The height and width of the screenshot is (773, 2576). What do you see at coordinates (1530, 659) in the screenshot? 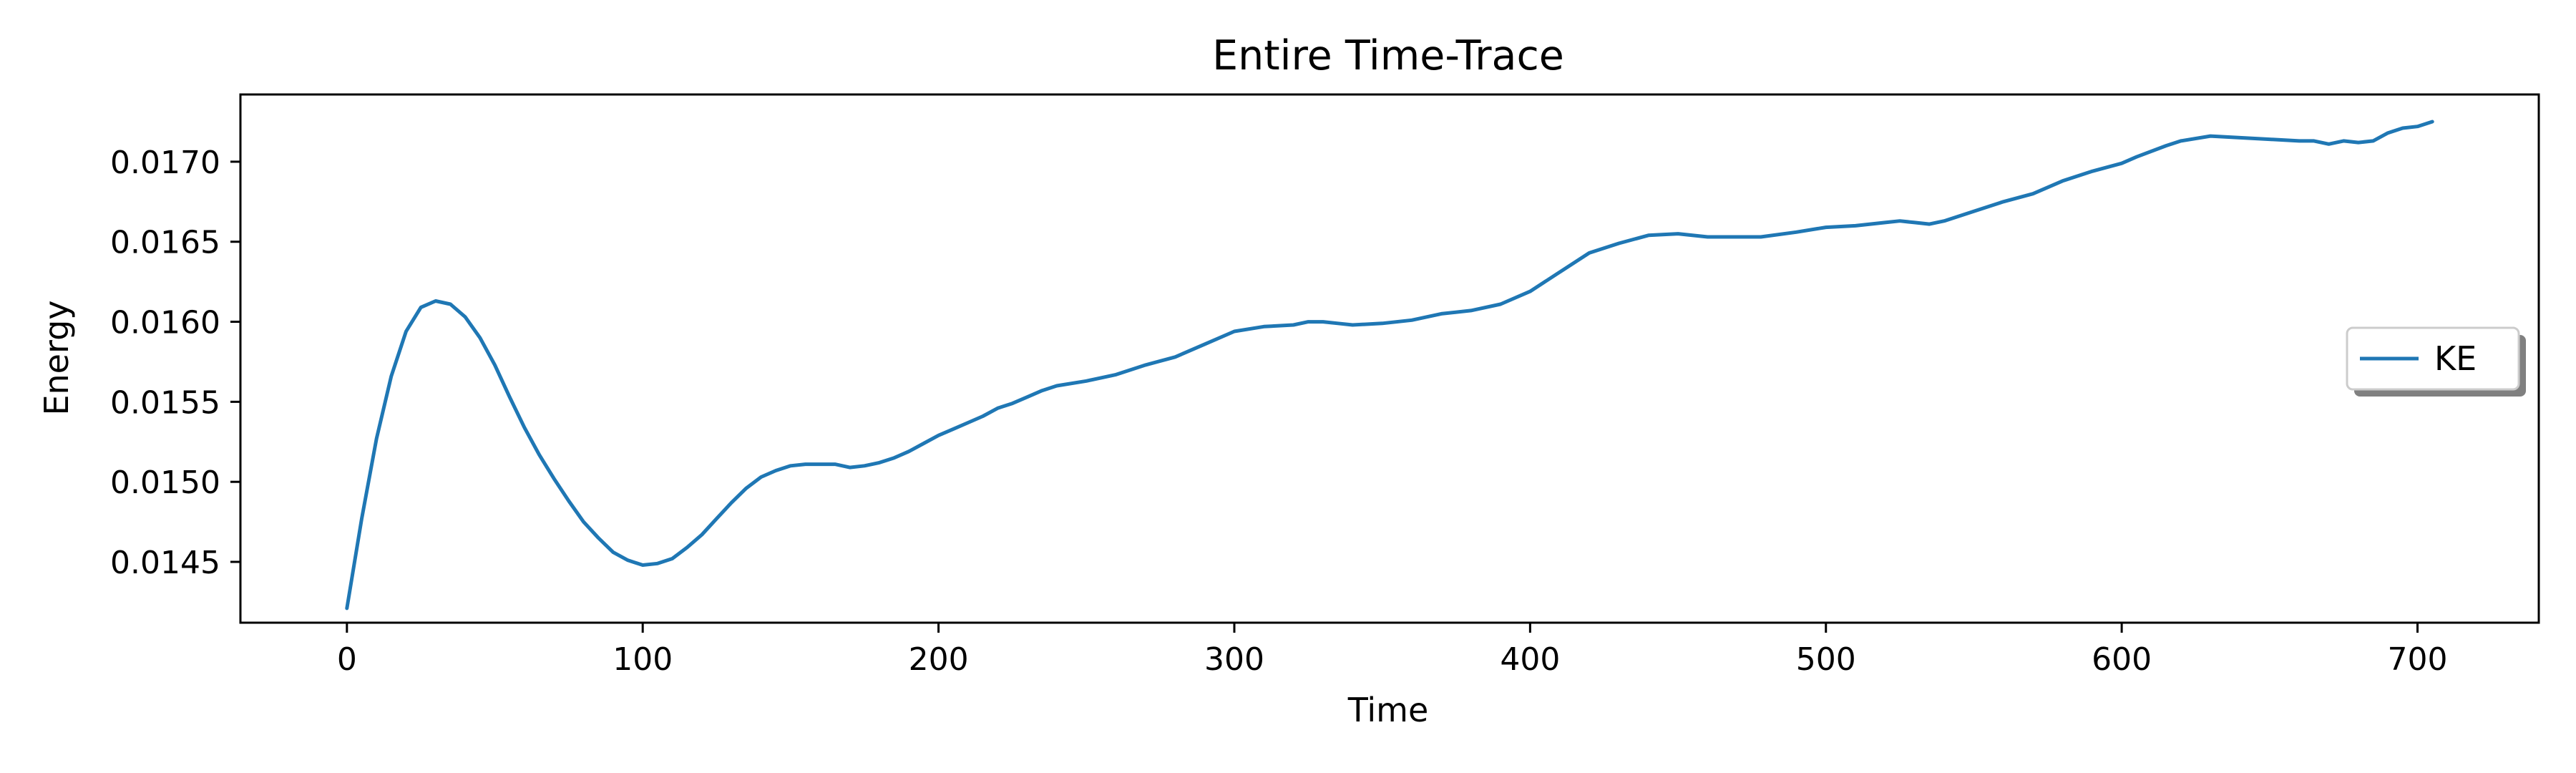
I see `x-tick-label: 400` at bounding box center [1530, 659].